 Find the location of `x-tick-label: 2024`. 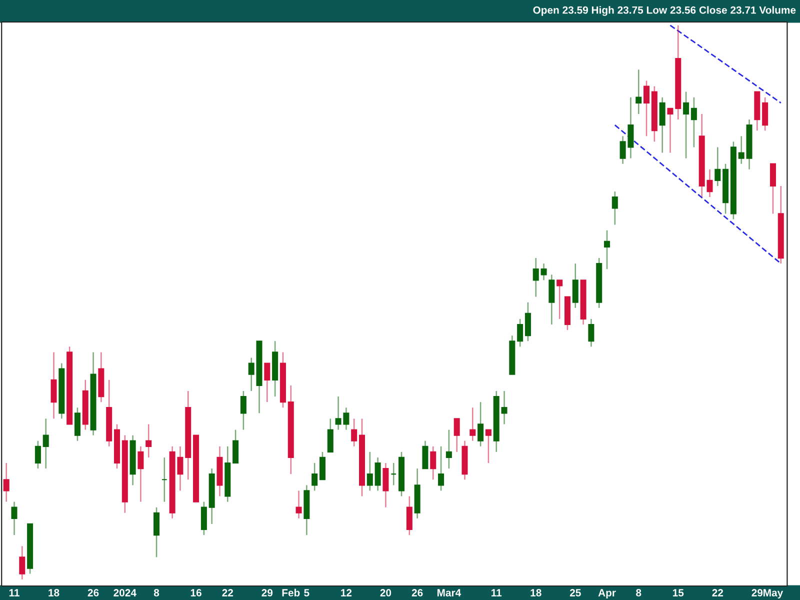

x-tick-label: 2024 is located at coordinates (125, 592).